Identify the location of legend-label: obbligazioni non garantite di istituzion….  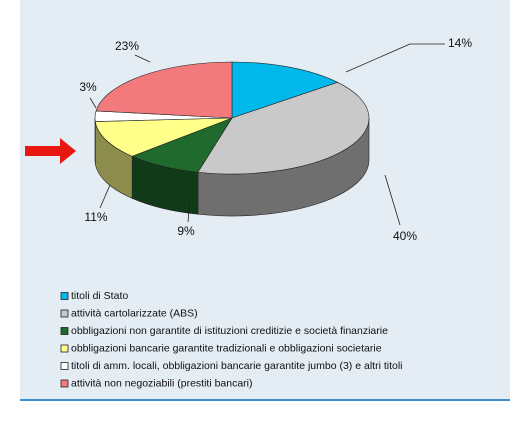
(229, 331).